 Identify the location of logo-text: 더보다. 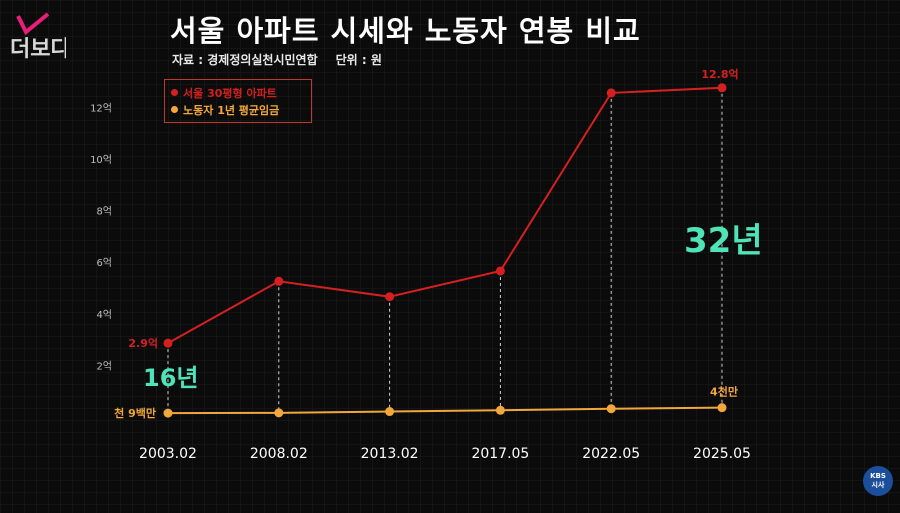
(38, 49).